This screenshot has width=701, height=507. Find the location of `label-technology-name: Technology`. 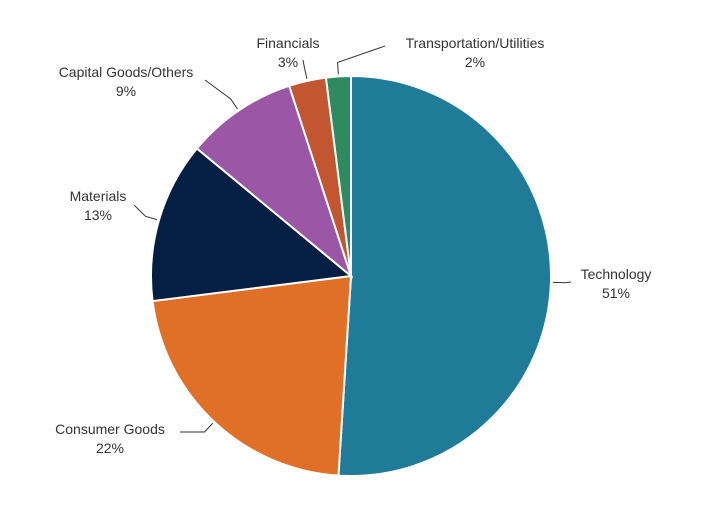

label-technology-name: Technology is located at coordinates (616, 274).